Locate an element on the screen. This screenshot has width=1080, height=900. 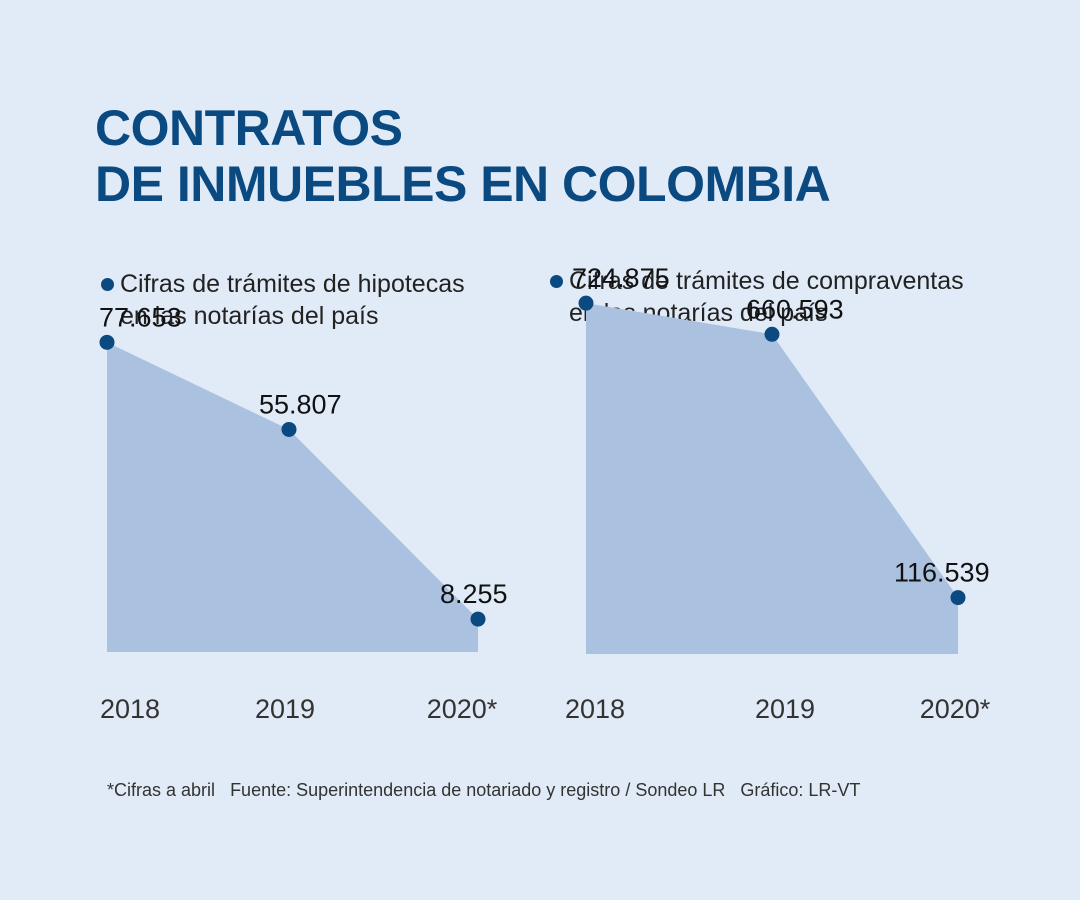
chart2-value-label: 724.875 is located at coordinates (621, 278).